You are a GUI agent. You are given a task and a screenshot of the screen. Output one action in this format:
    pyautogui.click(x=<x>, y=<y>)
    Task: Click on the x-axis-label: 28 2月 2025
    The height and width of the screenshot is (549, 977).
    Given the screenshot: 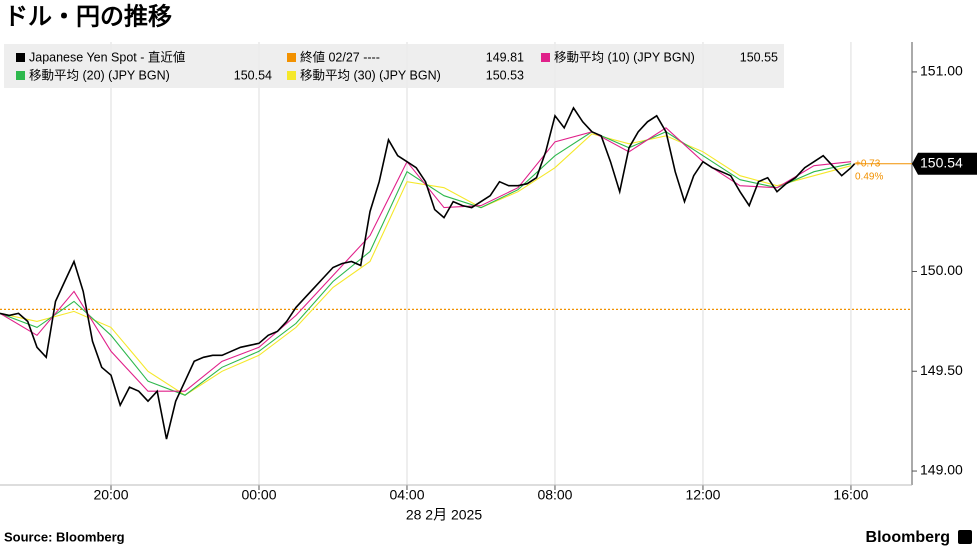 What is the action you would take?
    pyautogui.click(x=444, y=515)
    